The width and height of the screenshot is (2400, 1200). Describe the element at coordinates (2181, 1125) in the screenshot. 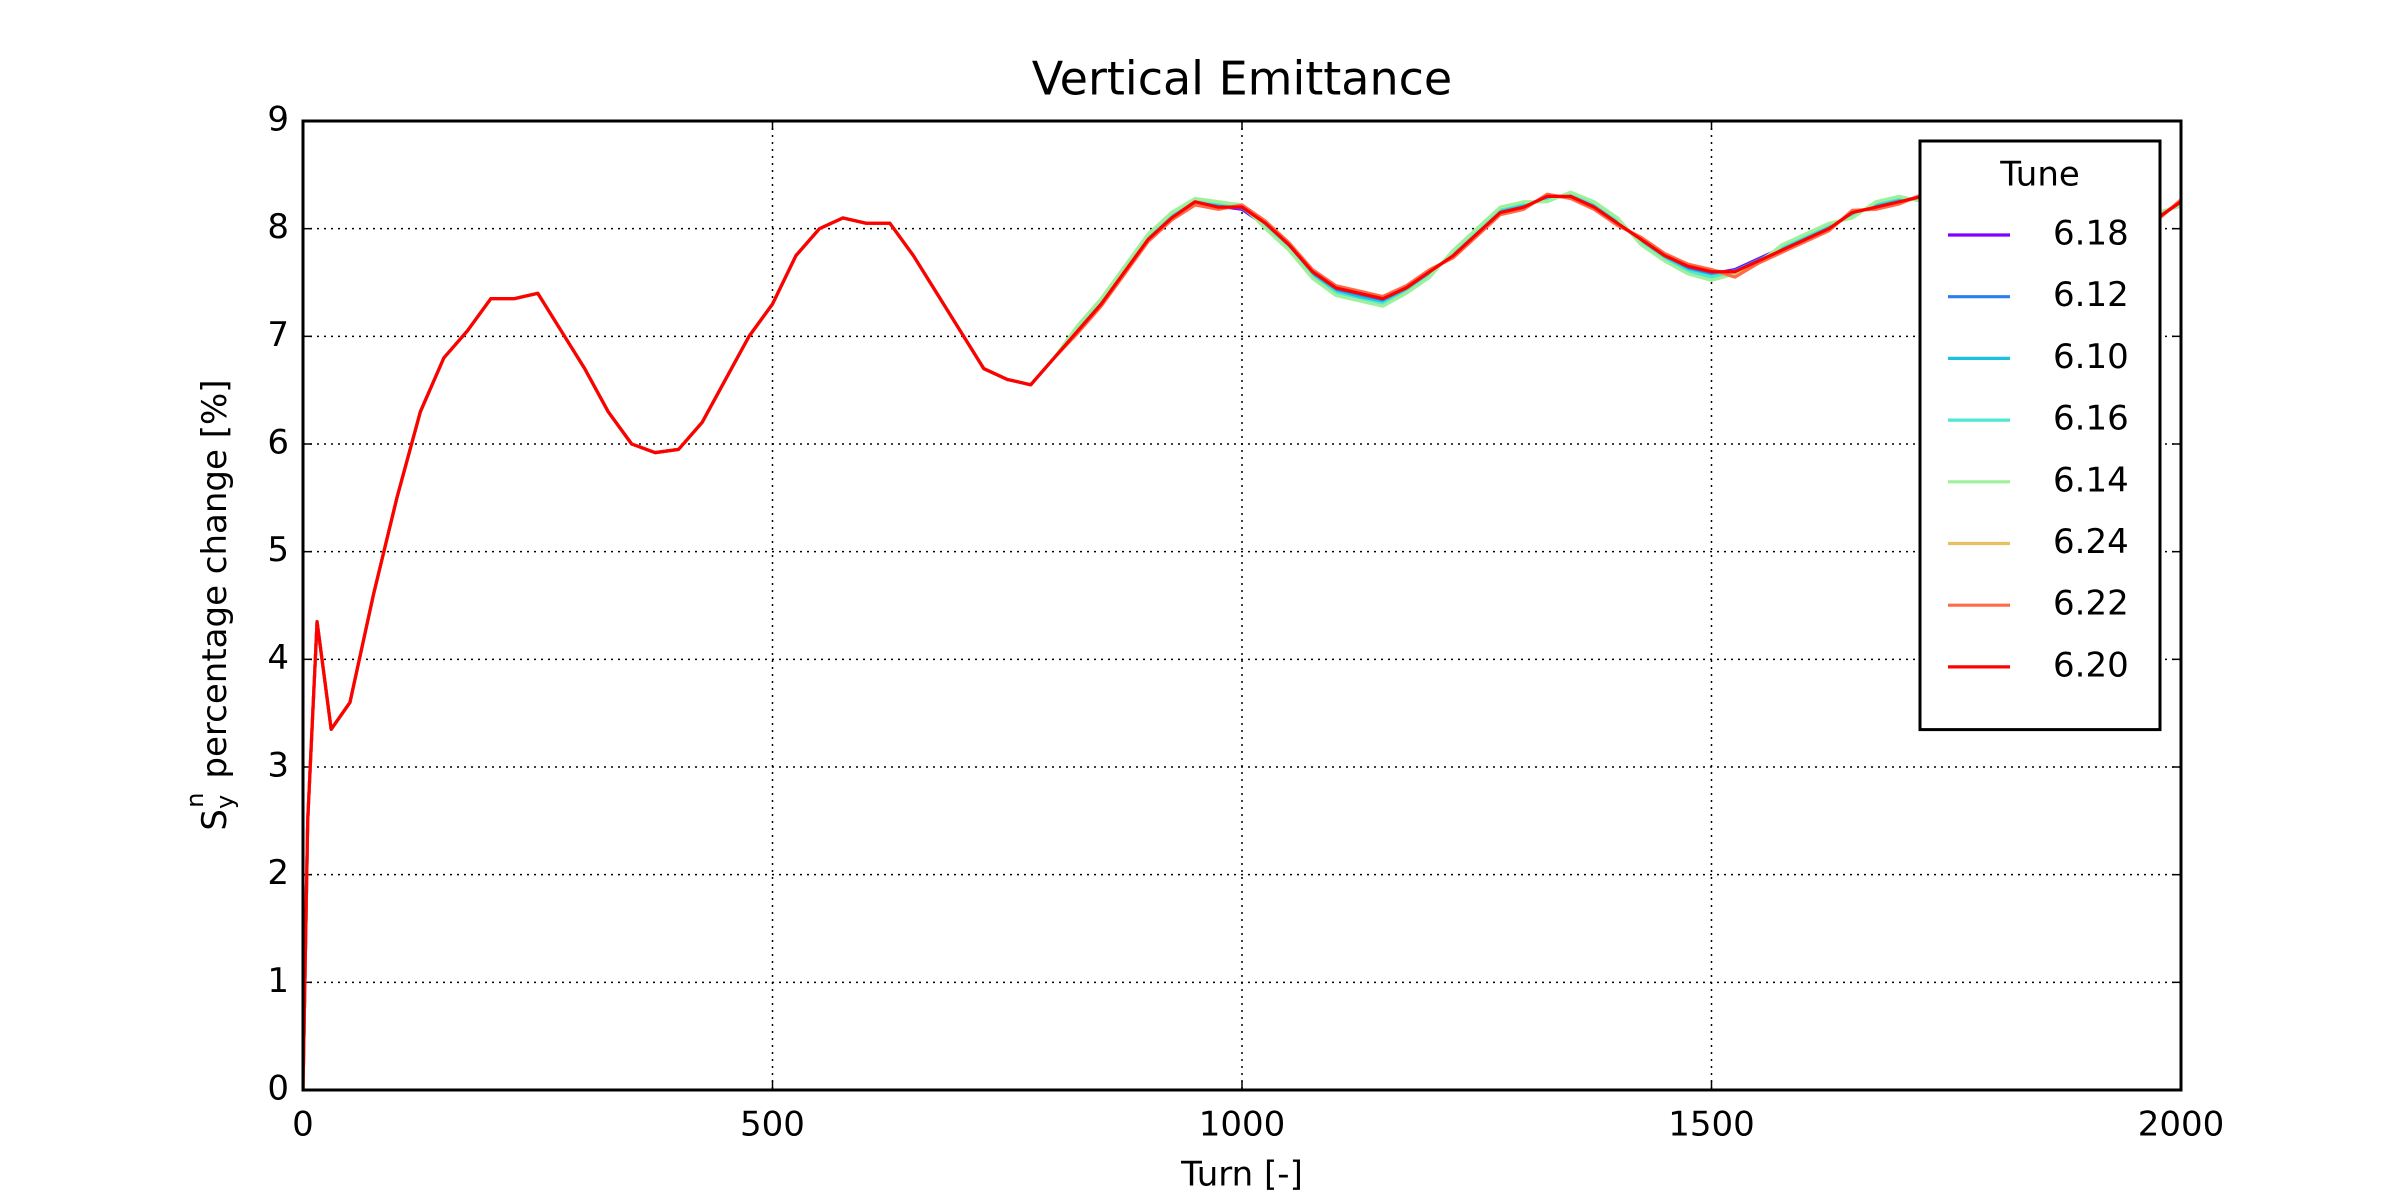

I see `x-tick-label: 2000` at that location.